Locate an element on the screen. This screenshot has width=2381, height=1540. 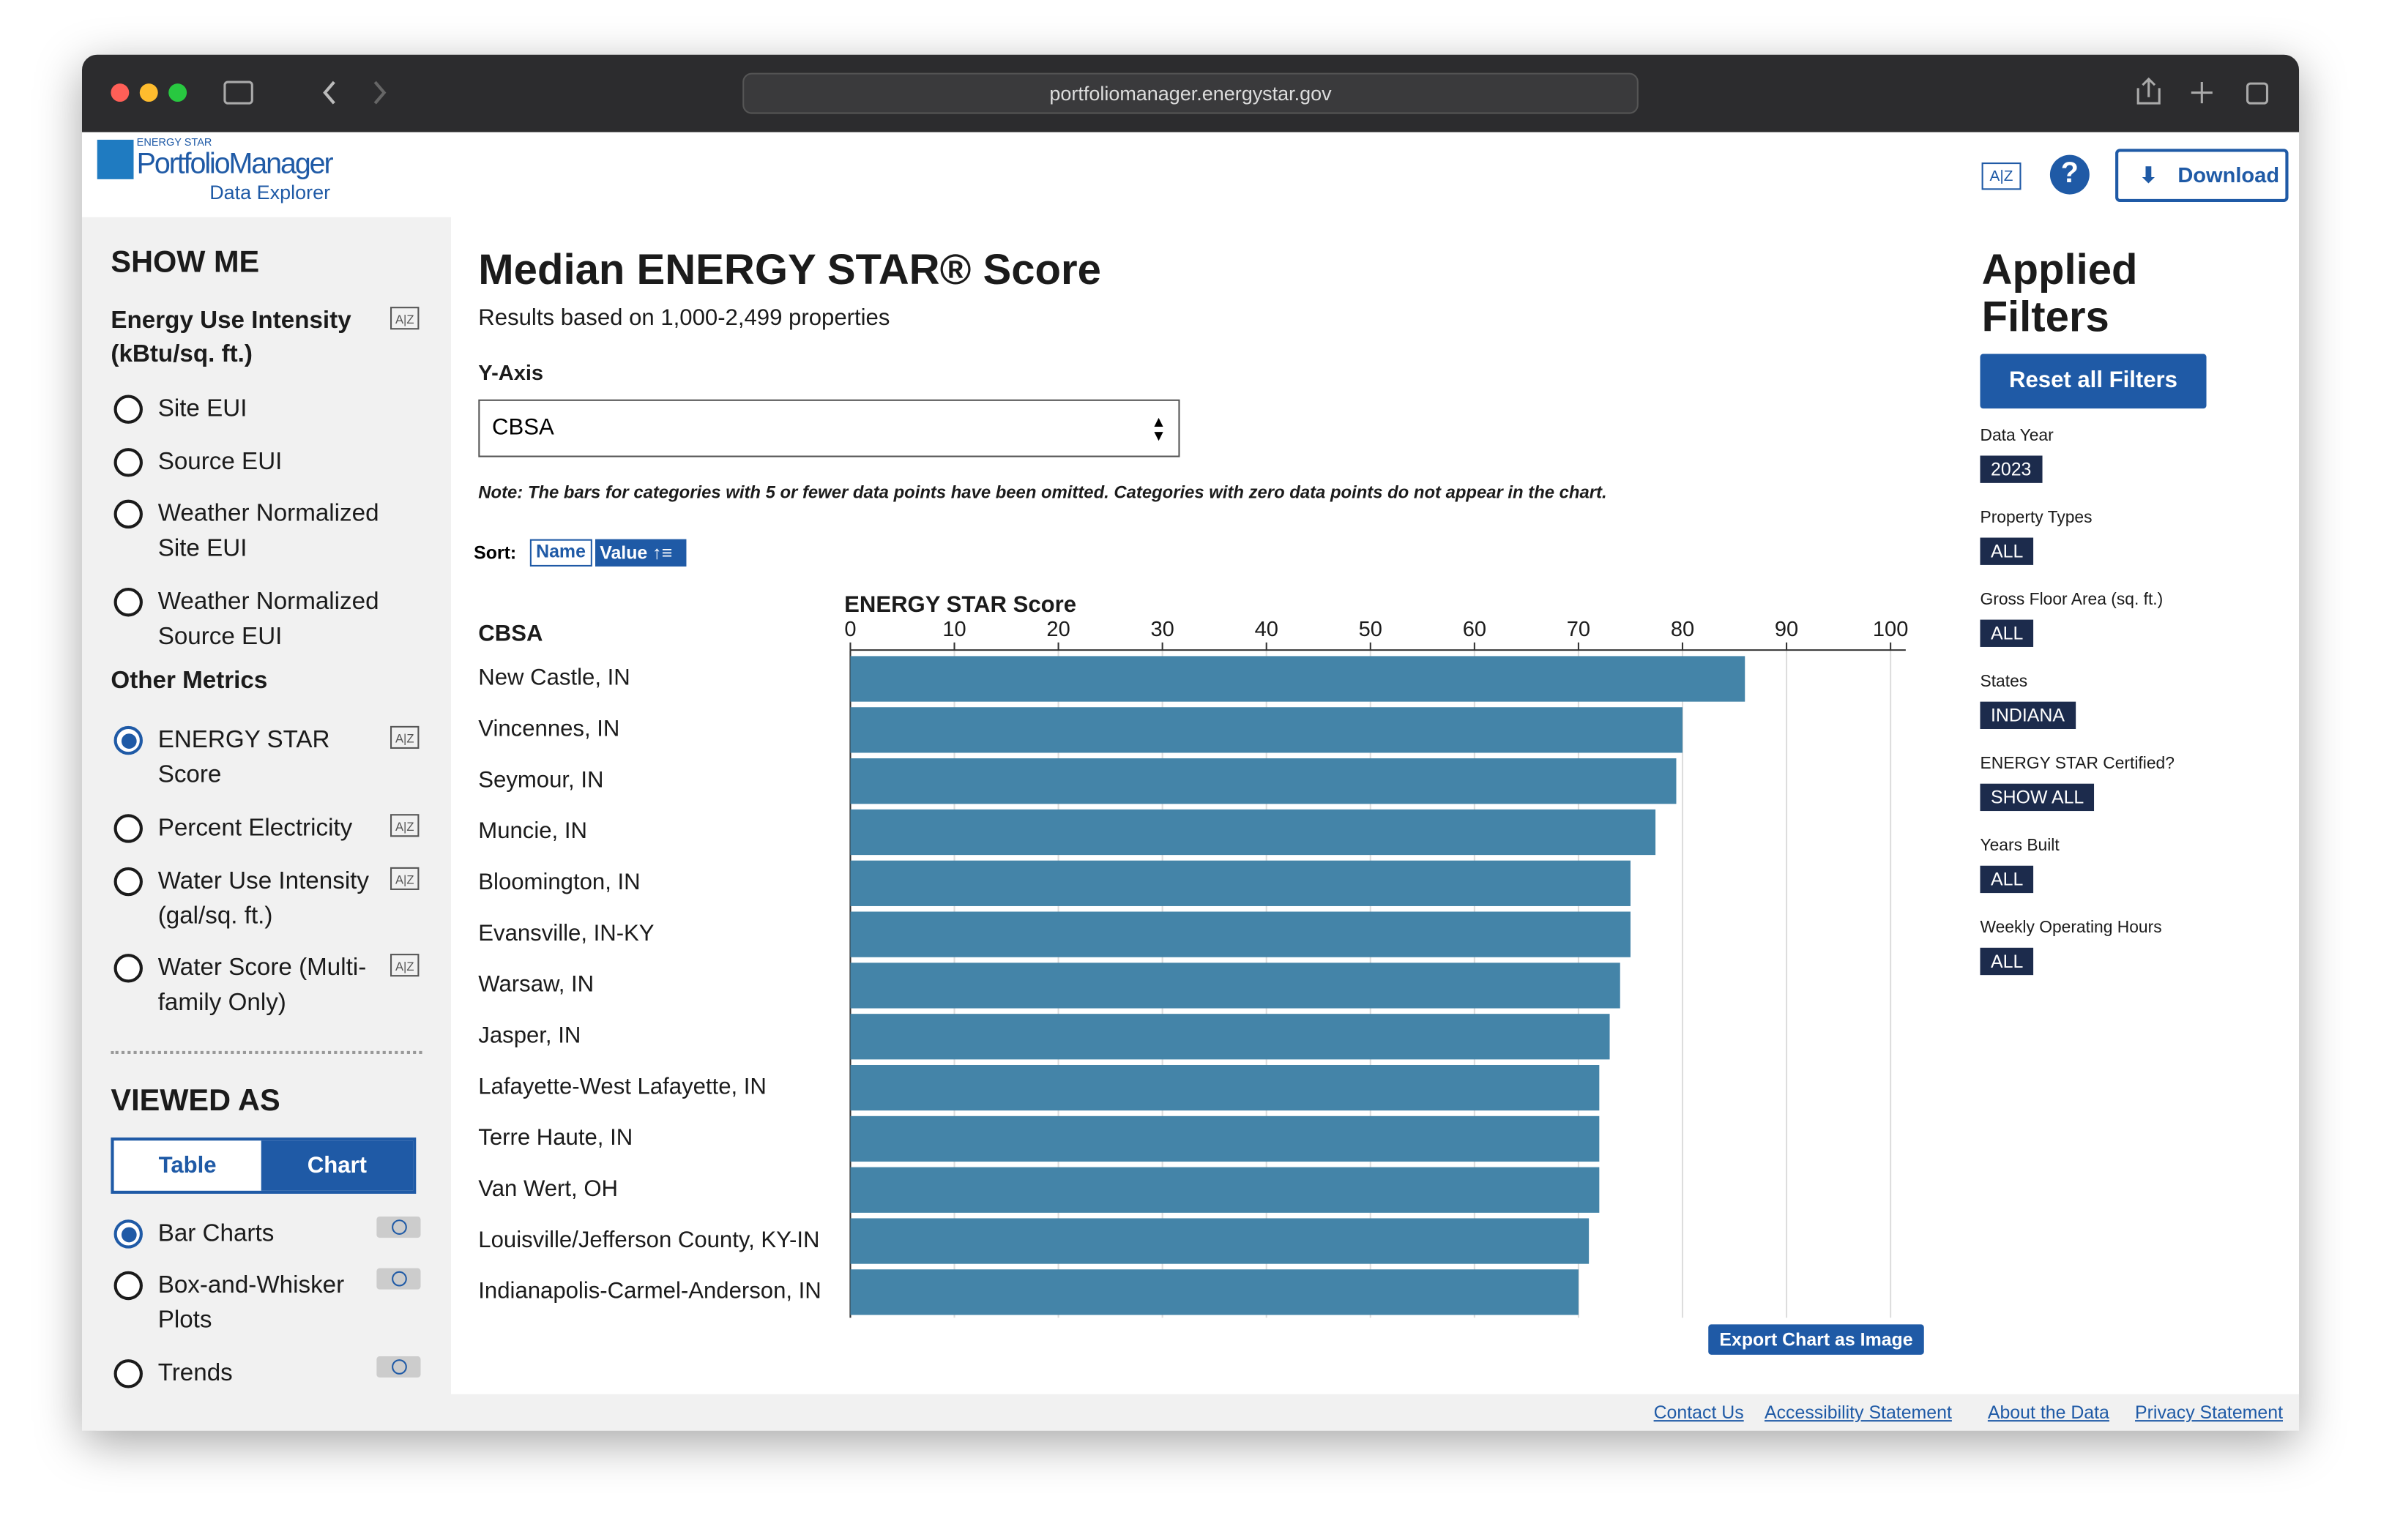
group-heading: Energy Use Intensity (kBtu/sq. ft.) is located at coordinates (231, 338).